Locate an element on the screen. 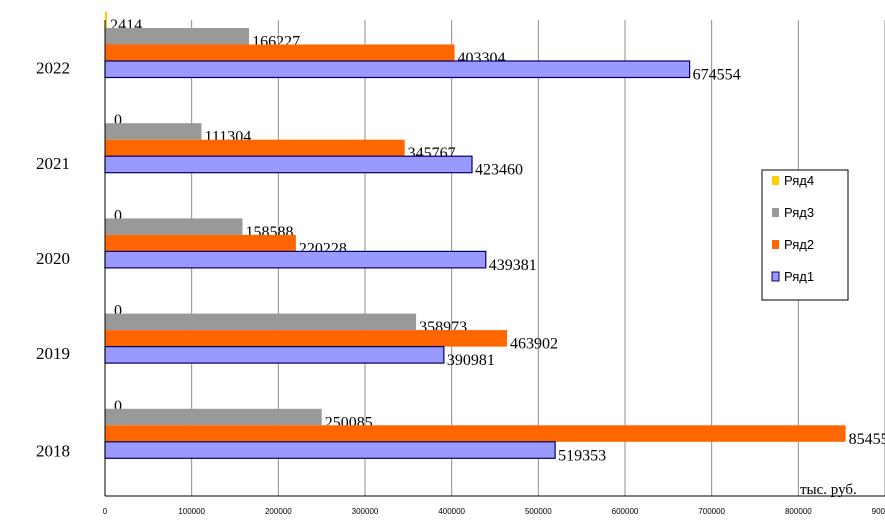 The width and height of the screenshot is (885, 524). x-tick-label: 600000 is located at coordinates (625, 511).